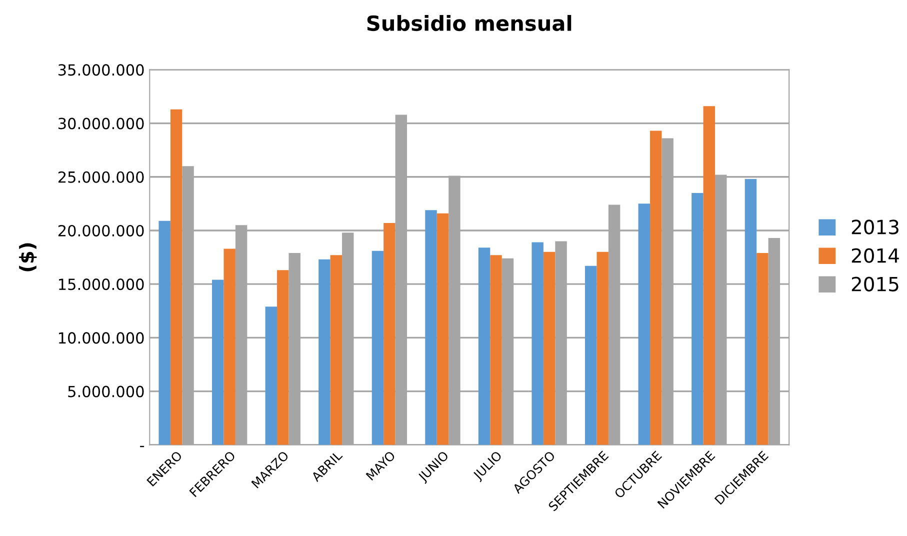  What do you see at coordinates (28, 257) in the screenshot?
I see `y-axis-title: ($)` at bounding box center [28, 257].